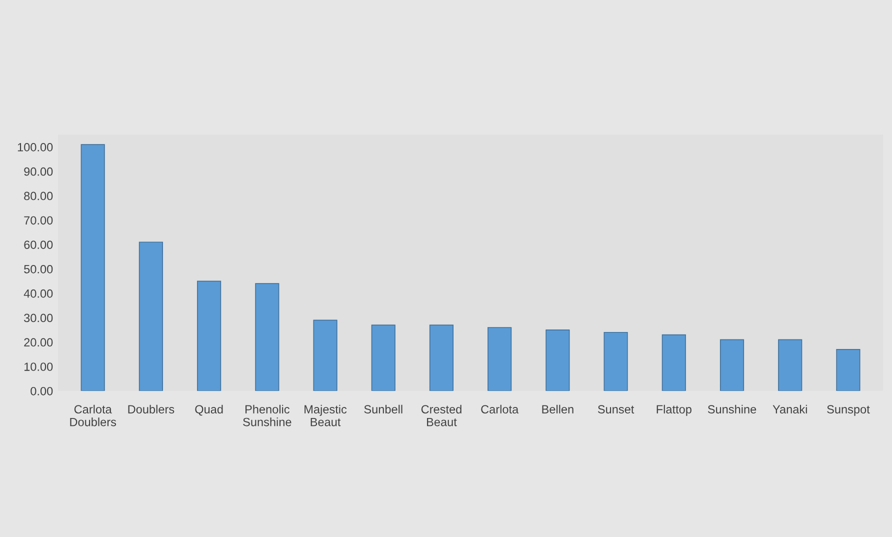  I want to click on x-tick-label: Majestic Beaut, so click(325, 415).